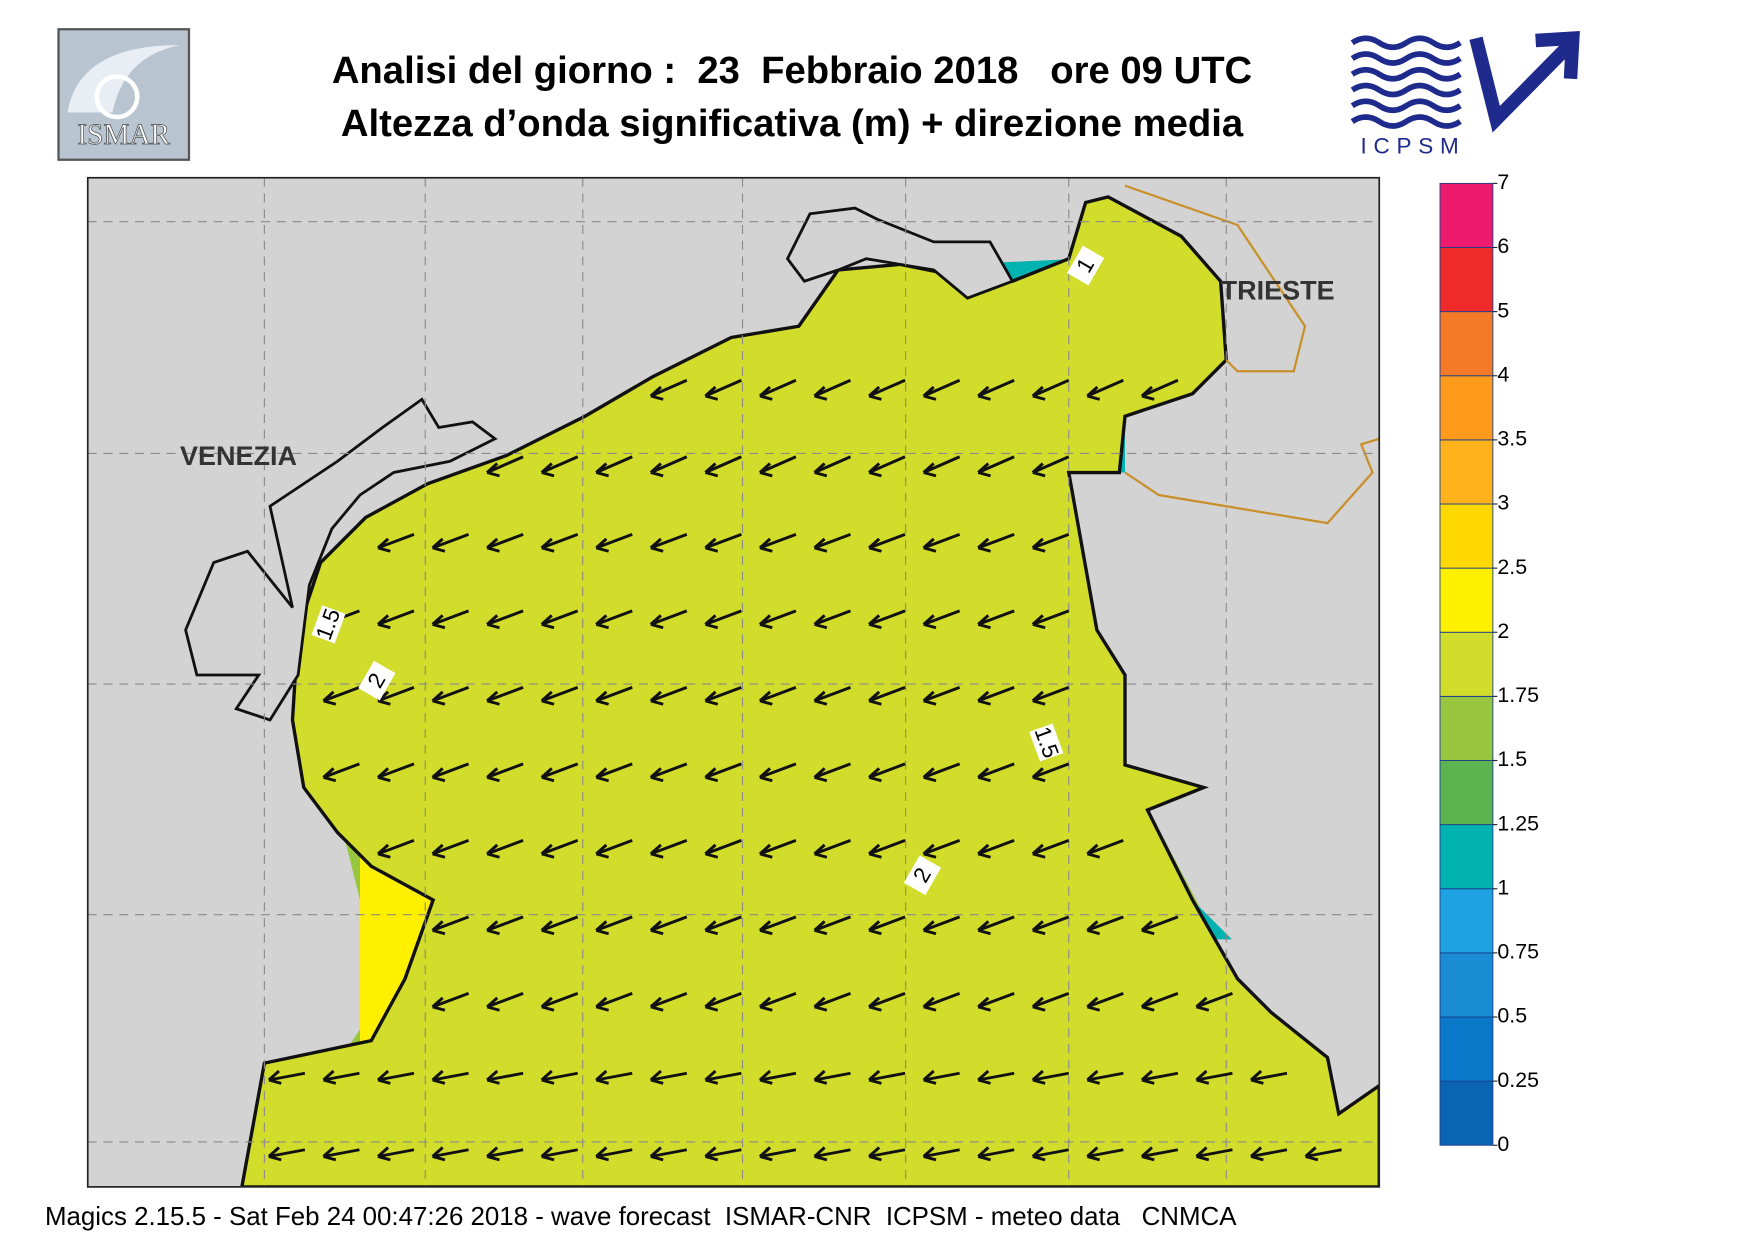 Image resolution: width=1755 pixels, height=1242 pixels. What do you see at coordinates (1512, 567) in the screenshot?
I see `colorbar-tick-label: 2.5` at bounding box center [1512, 567].